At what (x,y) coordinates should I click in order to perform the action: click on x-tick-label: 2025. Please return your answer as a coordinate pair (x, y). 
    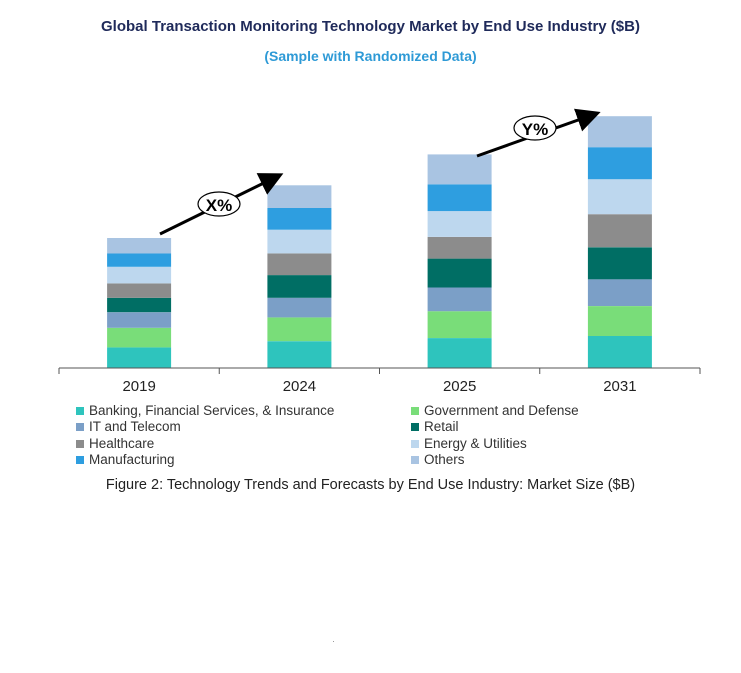
    Looking at the image, I should click on (459, 386).